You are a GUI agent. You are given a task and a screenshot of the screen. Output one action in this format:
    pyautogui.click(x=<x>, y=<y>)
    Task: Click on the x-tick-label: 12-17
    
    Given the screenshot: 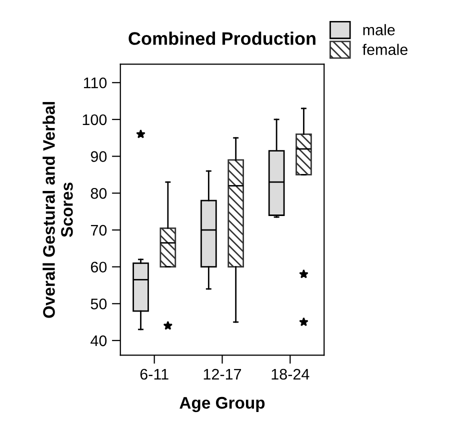 What is the action you would take?
    pyautogui.click(x=223, y=374)
    